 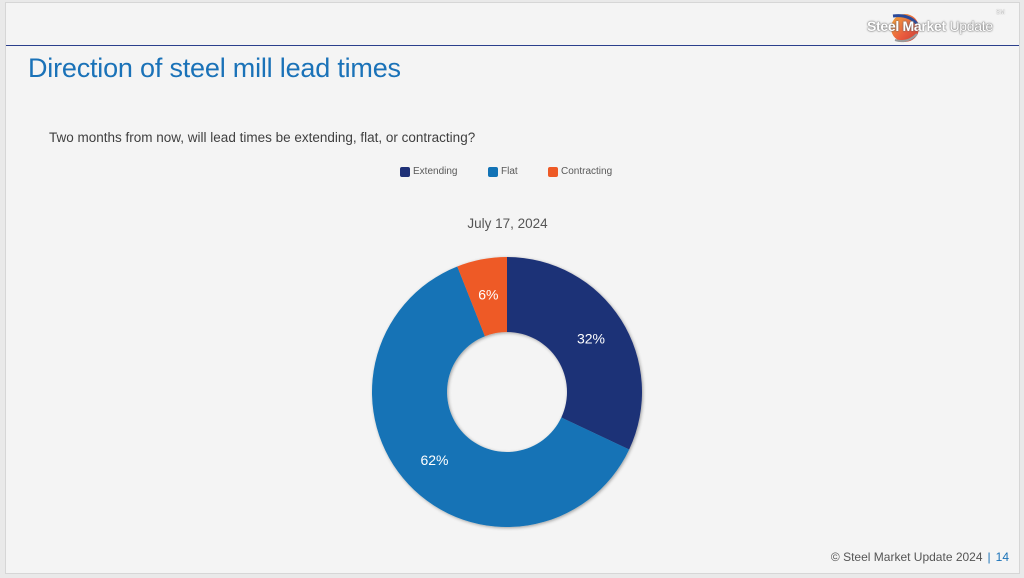 I want to click on logo-mark: SM, so click(x=1000, y=13).